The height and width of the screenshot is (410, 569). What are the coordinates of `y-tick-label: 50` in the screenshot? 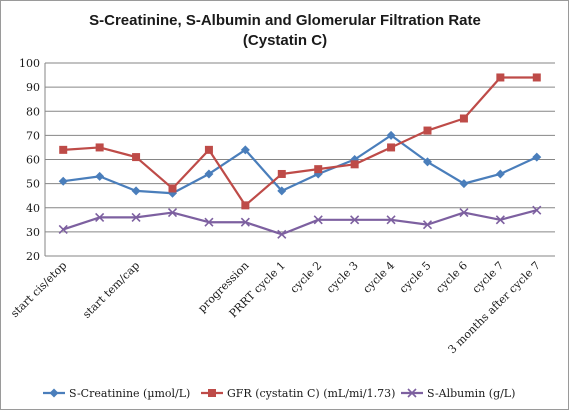 It's located at (33, 184).